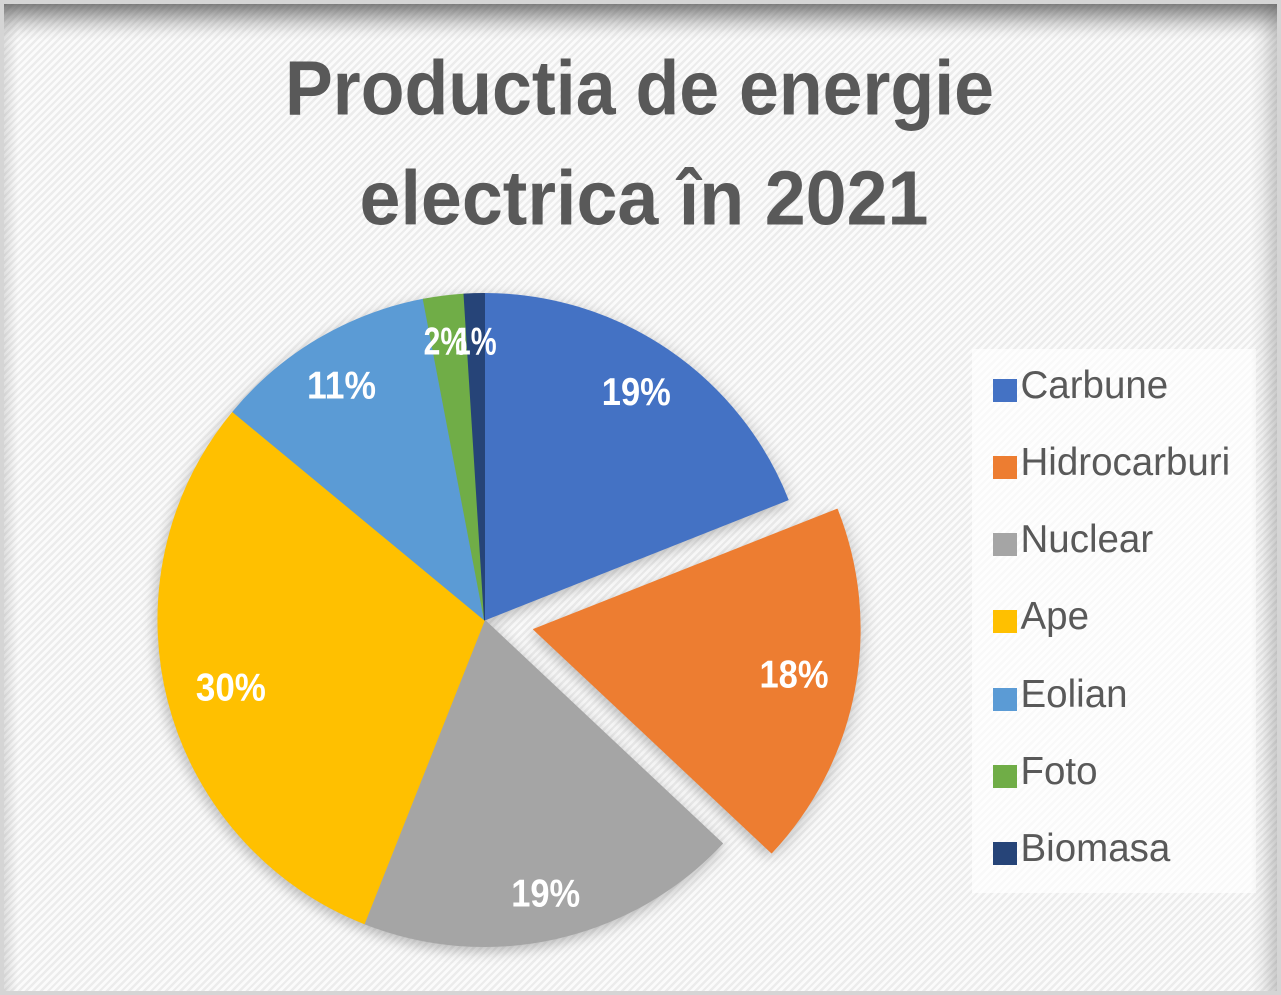 This screenshot has height=995, width=1281. Describe the element at coordinates (794, 675) in the screenshot. I see `svg-text: 18%` at that location.